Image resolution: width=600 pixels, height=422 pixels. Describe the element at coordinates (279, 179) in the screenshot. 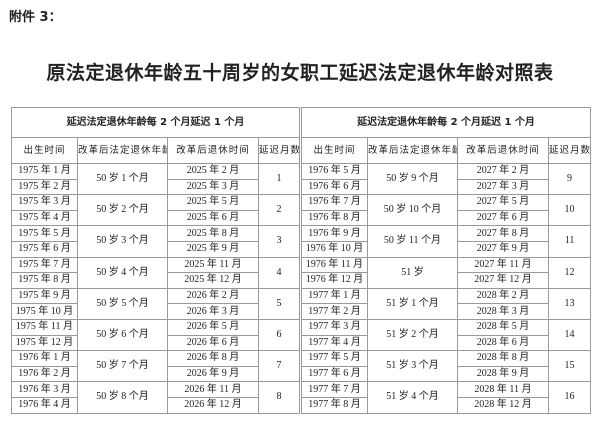

I see `delay-months-cell: 1` at that location.